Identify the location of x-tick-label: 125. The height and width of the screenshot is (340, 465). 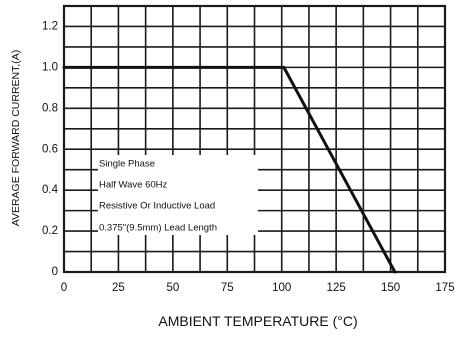
(336, 288).